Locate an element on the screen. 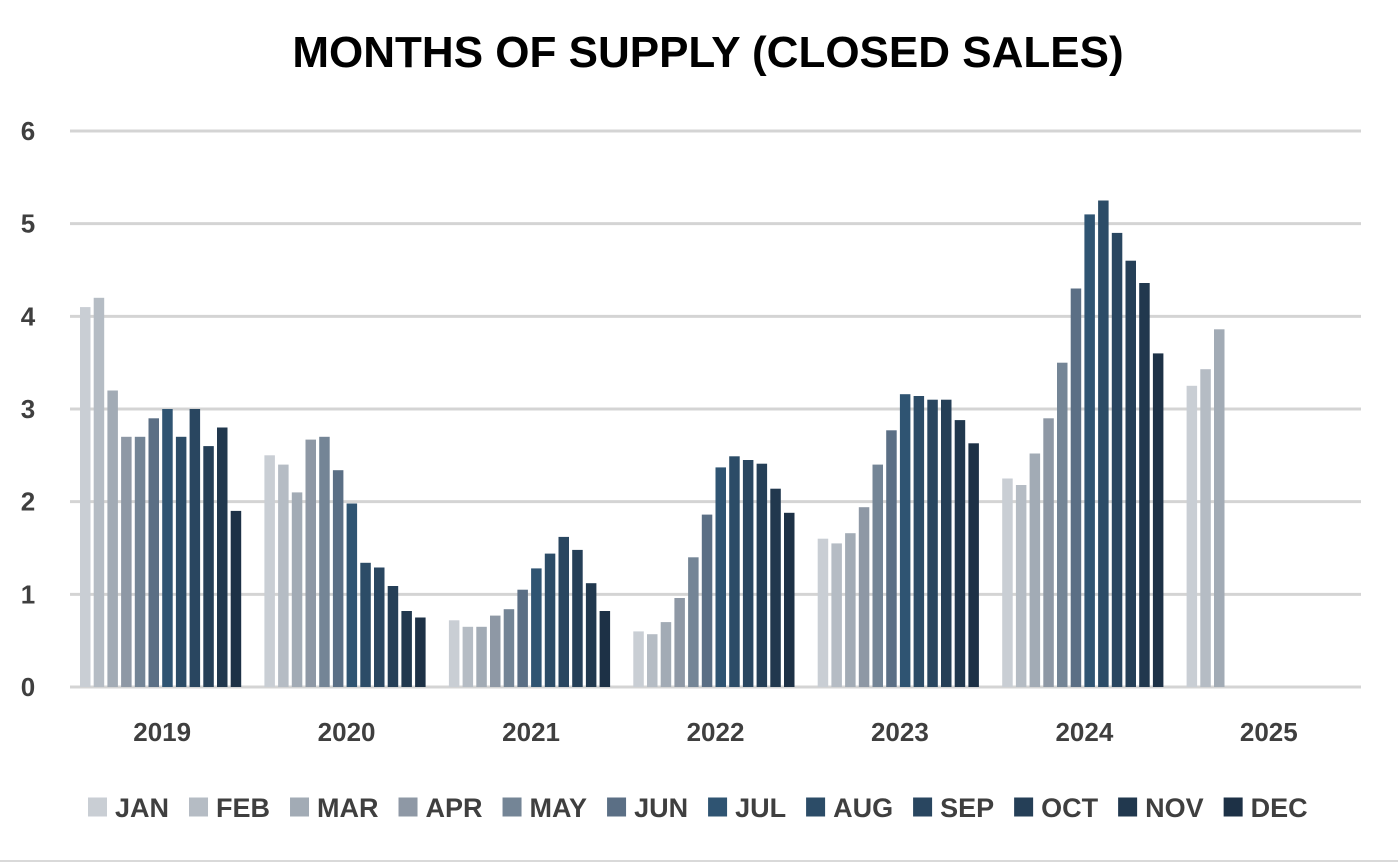 Image resolution: width=1398 pixels, height=864 pixels. bar-jul-2022 is located at coordinates (720, 577).